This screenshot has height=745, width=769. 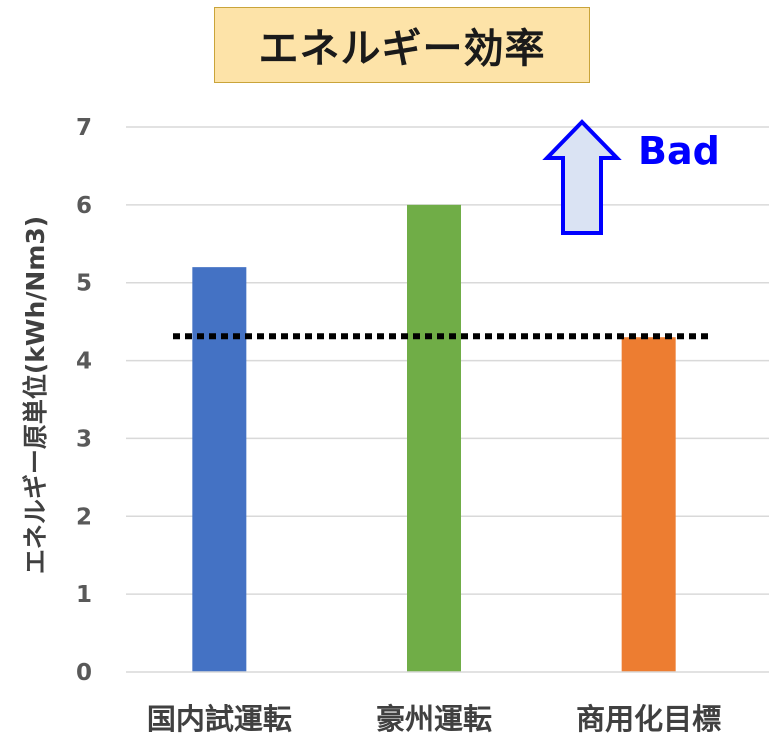 What do you see at coordinates (582, 177) in the screenshot?
I see `up-arrow-icon` at bounding box center [582, 177].